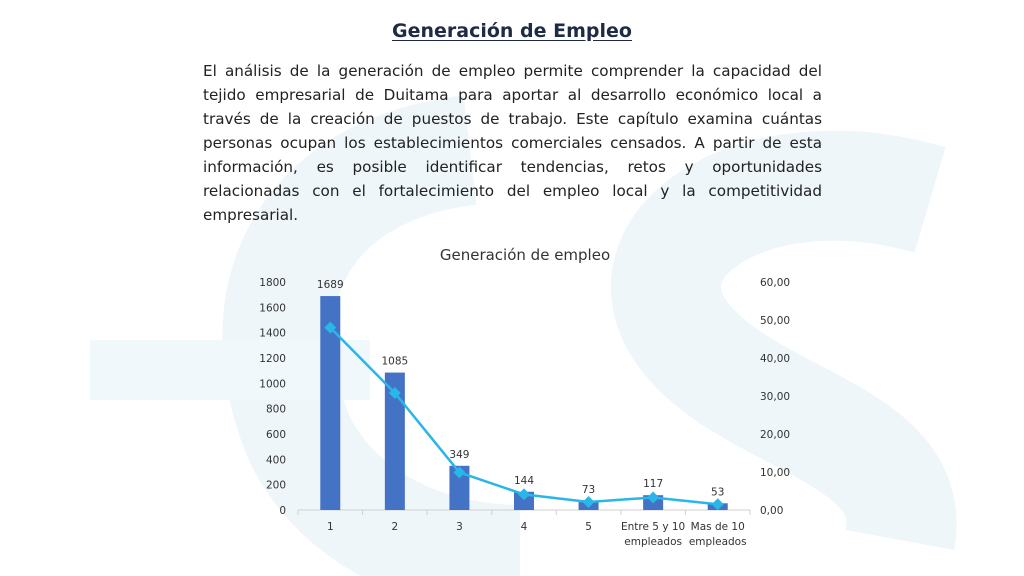 The width and height of the screenshot is (1024, 576). What do you see at coordinates (272, 308) in the screenshot?
I see `y-left-tick-label: 1600` at bounding box center [272, 308].